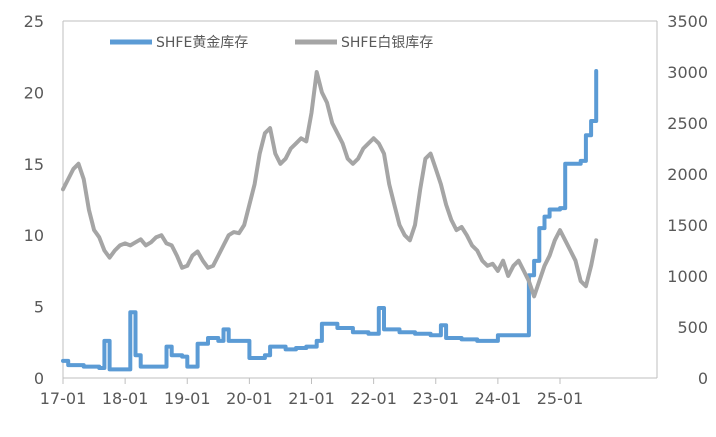 The height and width of the screenshot is (437, 716). What do you see at coordinates (125, 398) in the screenshot?
I see `x-tick-label: 18-01` at bounding box center [125, 398].